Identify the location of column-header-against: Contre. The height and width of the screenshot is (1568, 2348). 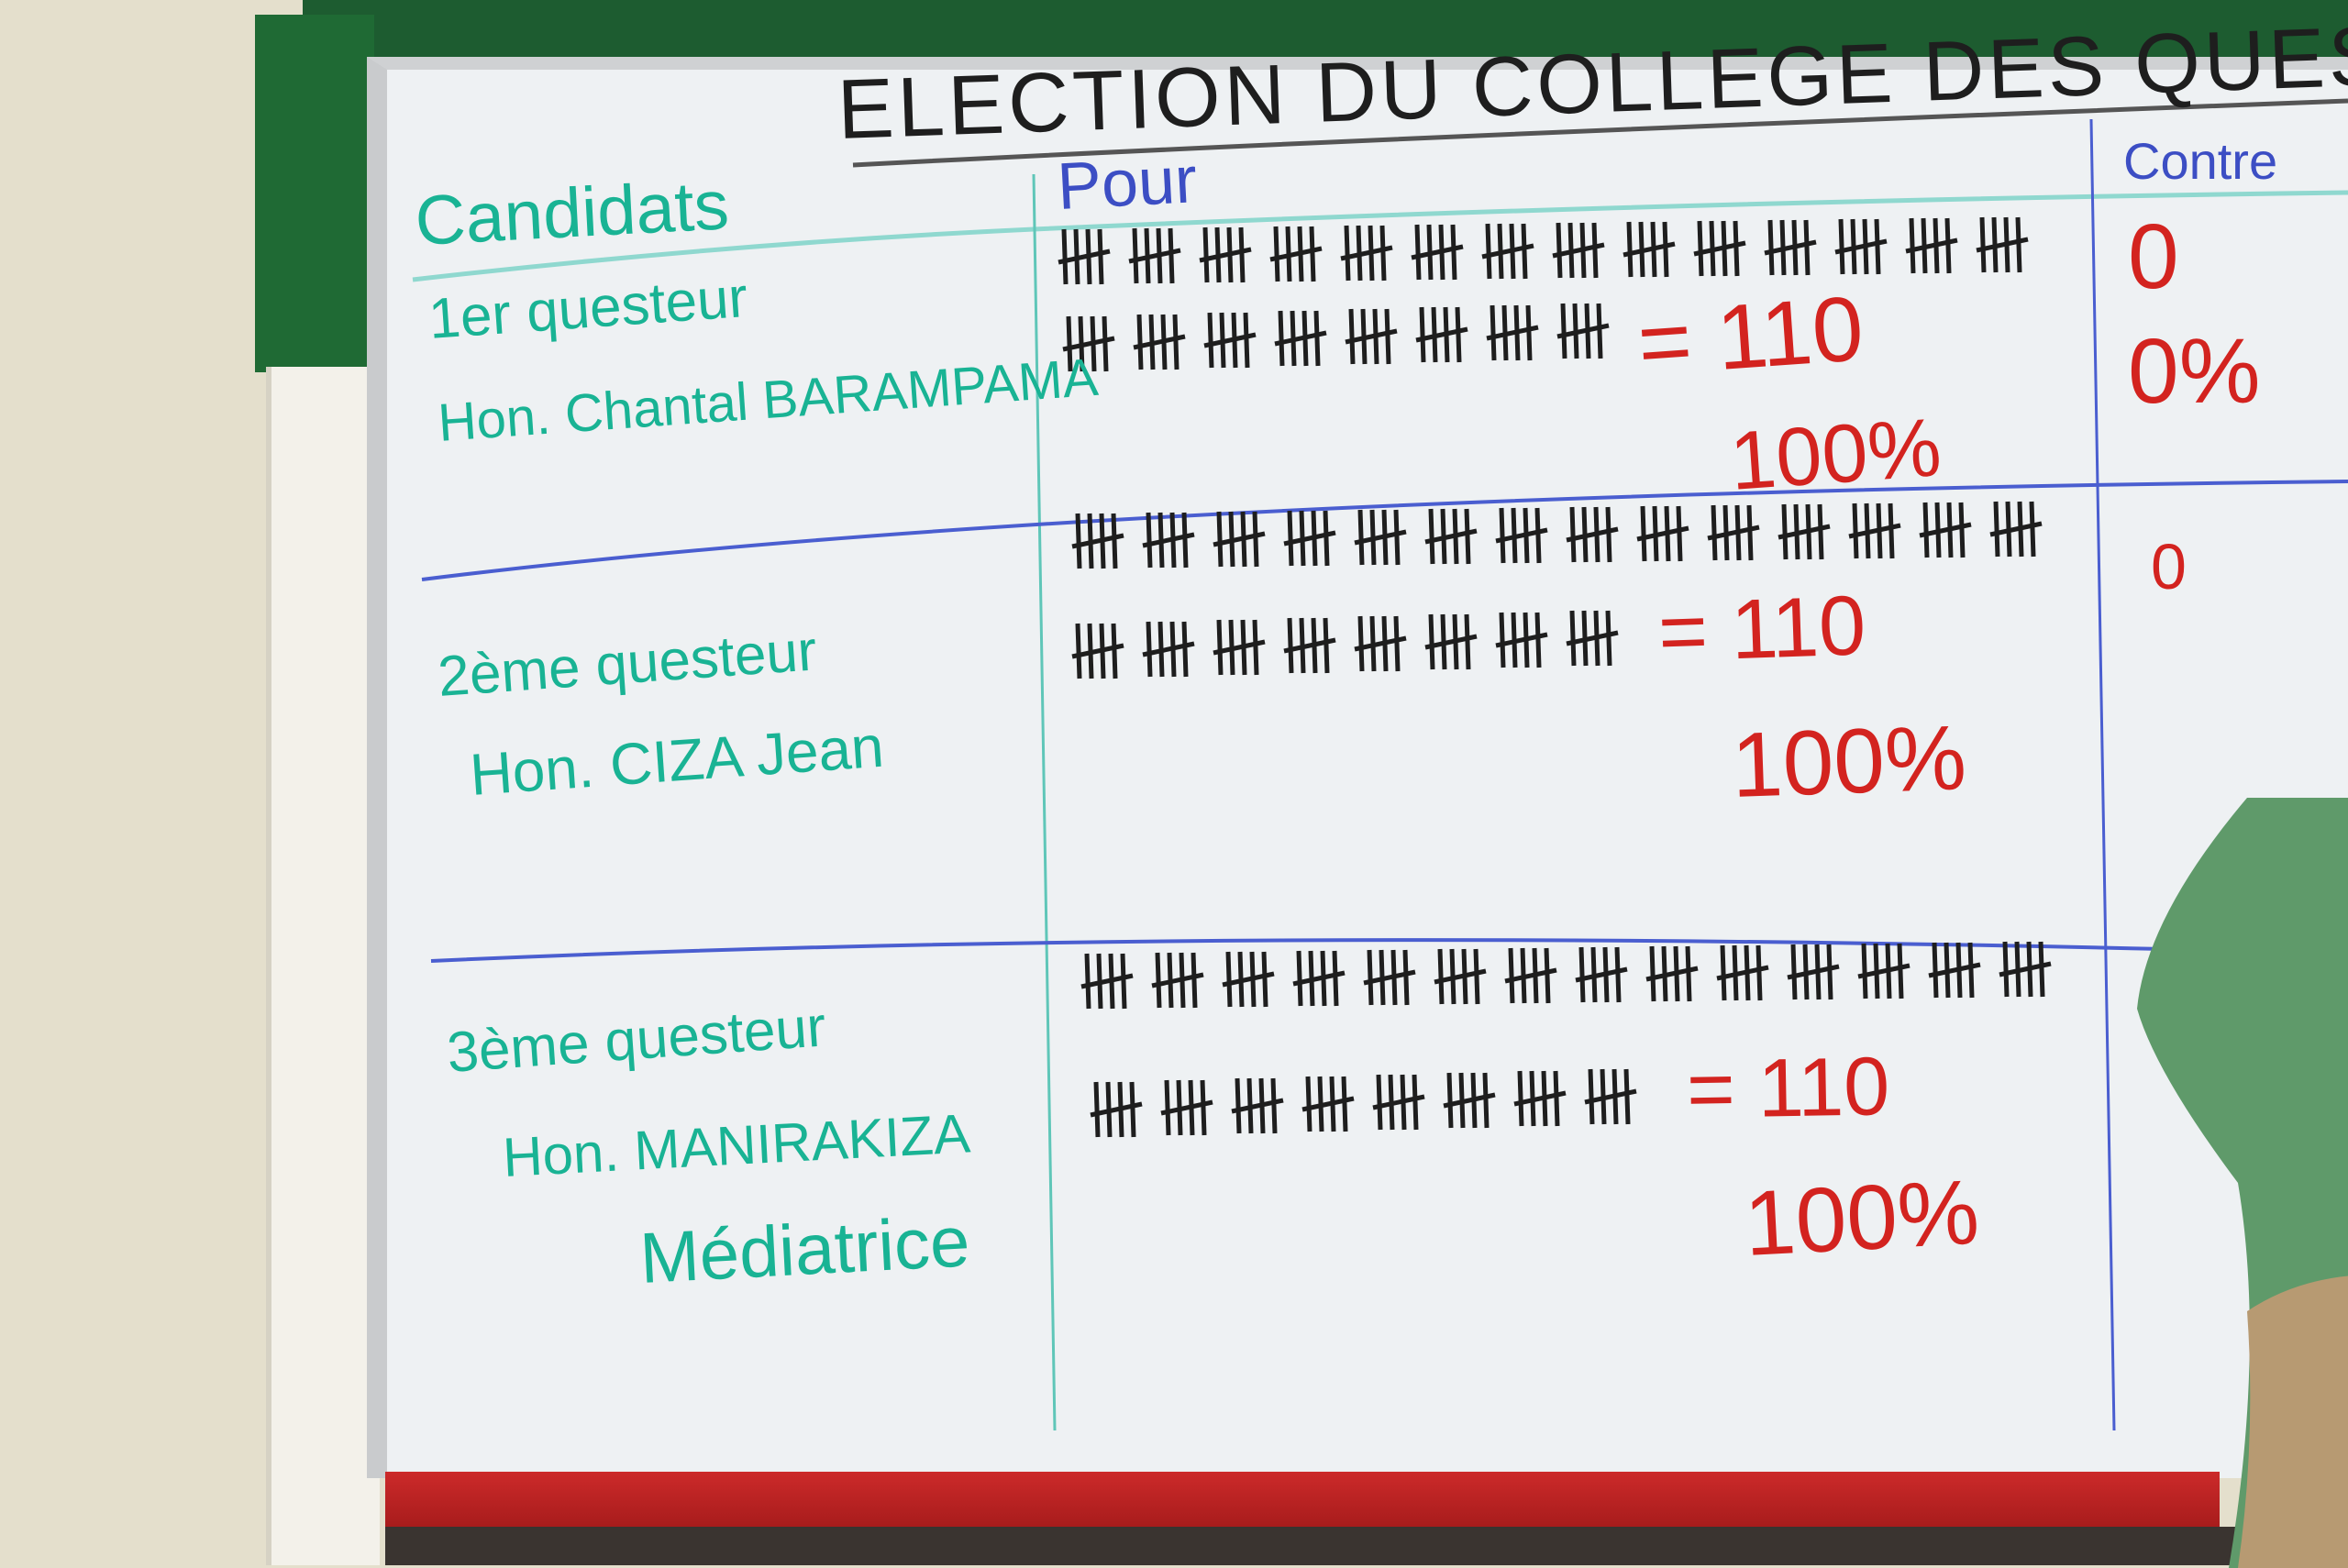
(2200, 161).